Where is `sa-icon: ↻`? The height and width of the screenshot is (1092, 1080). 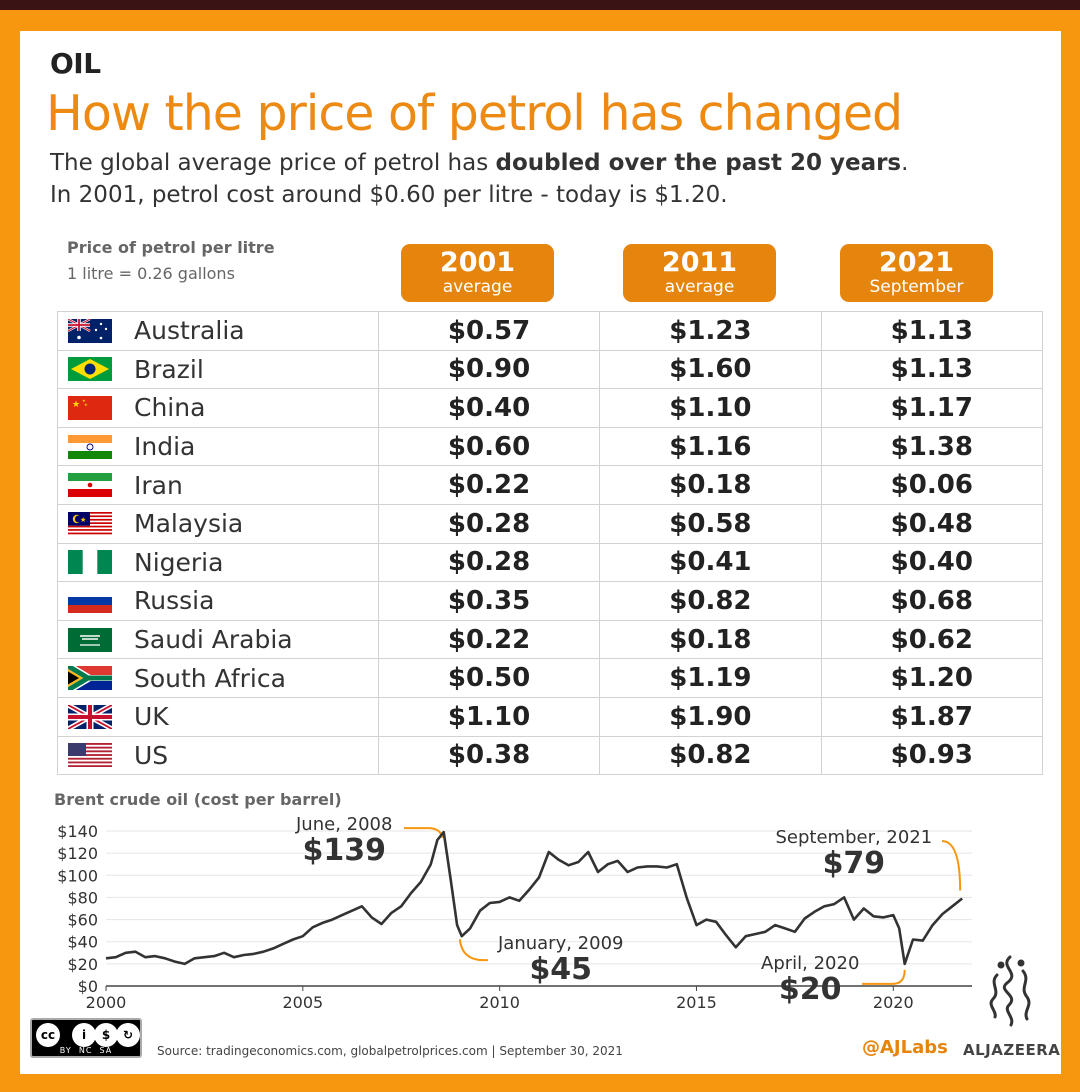 sa-icon: ↻ is located at coordinates (128, 1035).